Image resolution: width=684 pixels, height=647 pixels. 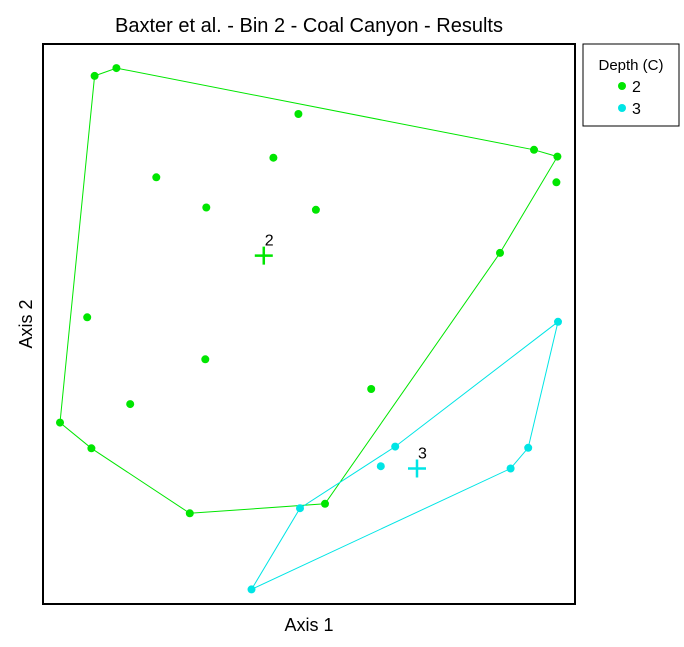 I want to click on legend: Depth (C) 2 3, so click(x=631, y=85).